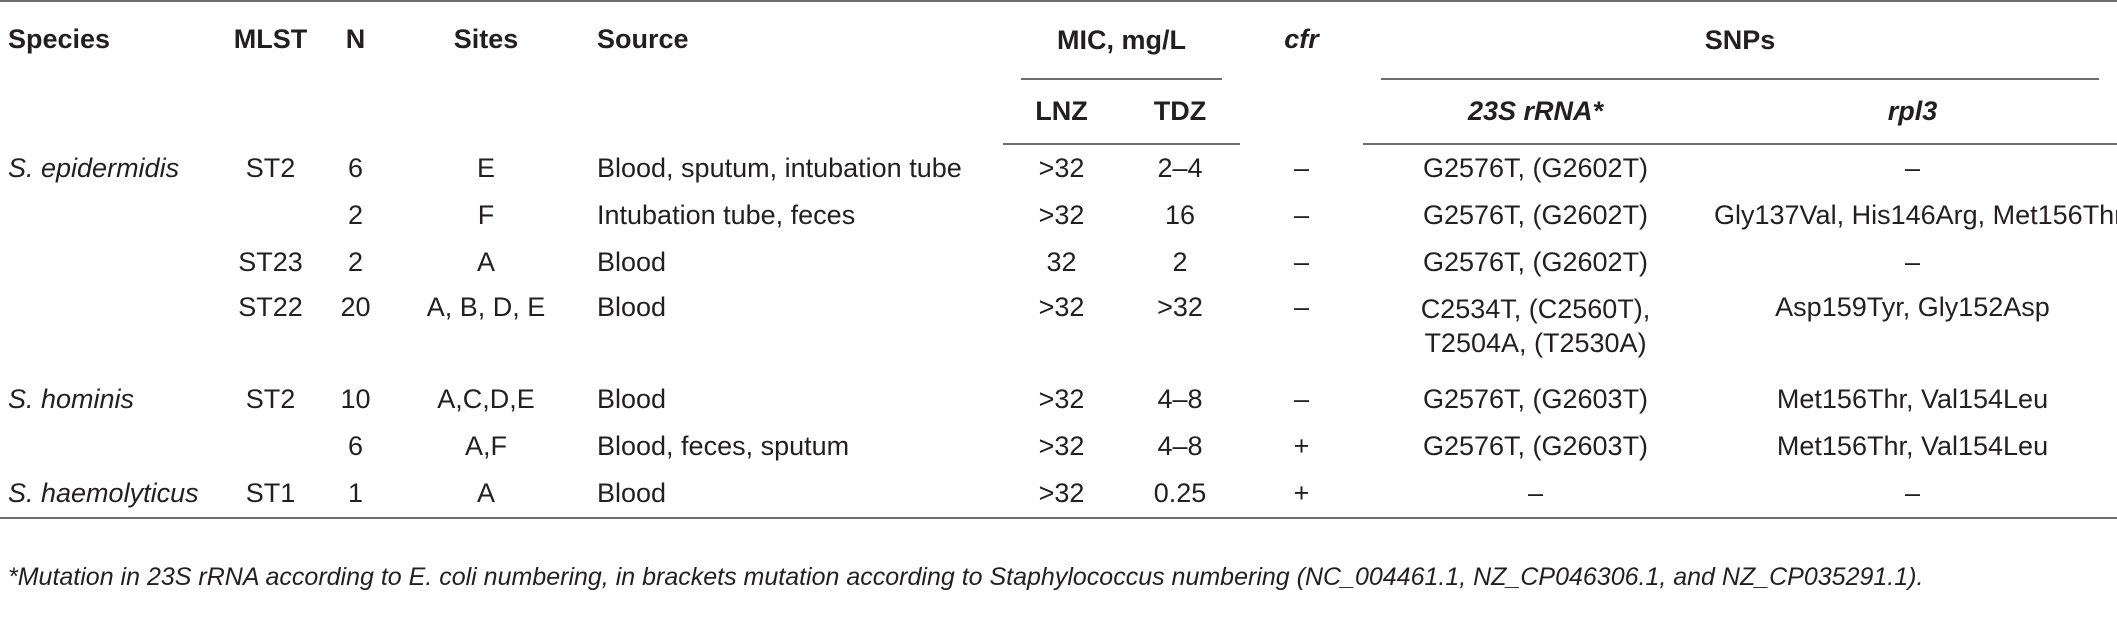  What do you see at coordinates (1535, 494) in the screenshot?
I see `cell-23s-rrna: –` at bounding box center [1535, 494].